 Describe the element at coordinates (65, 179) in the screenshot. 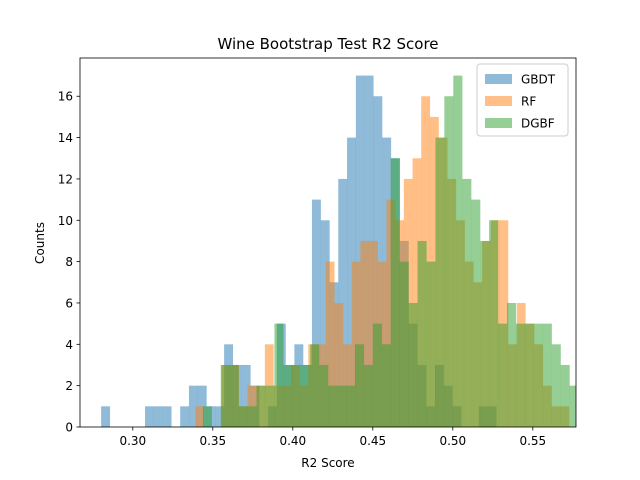

I see `y-tick-label: 12` at that location.